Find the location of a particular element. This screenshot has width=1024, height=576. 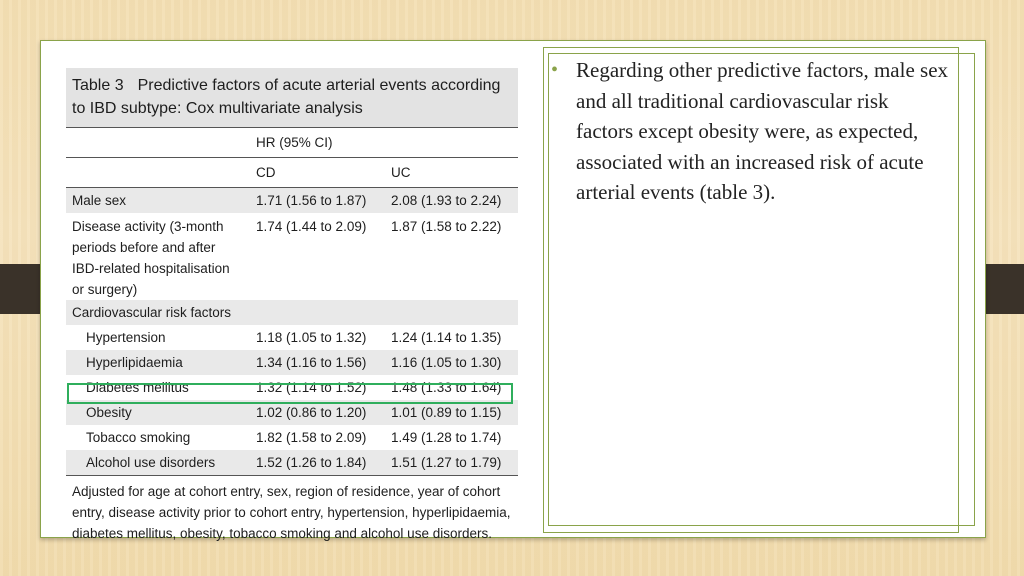

table-header-row: HR (95% CI) is located at coordinates (292, 143).